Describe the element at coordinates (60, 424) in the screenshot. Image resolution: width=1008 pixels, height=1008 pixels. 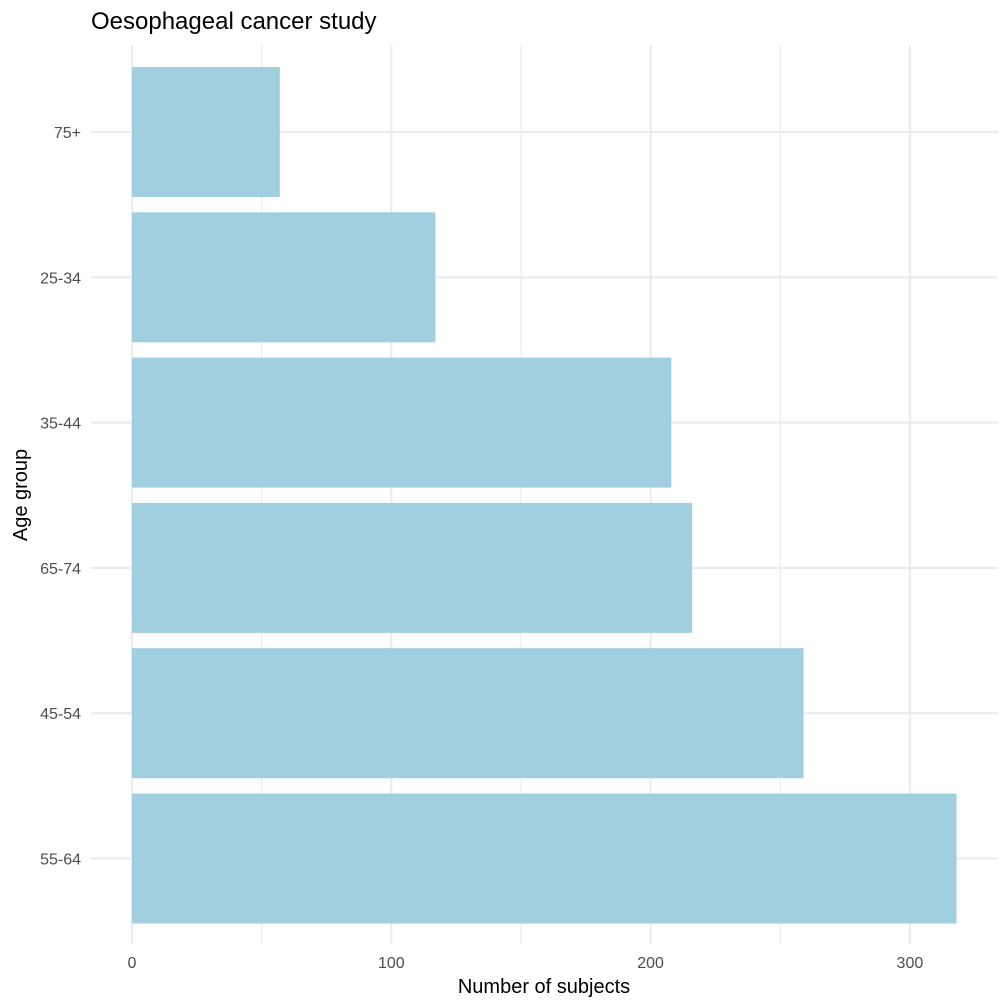
I see `y-tick-label: 35-44` at that location.